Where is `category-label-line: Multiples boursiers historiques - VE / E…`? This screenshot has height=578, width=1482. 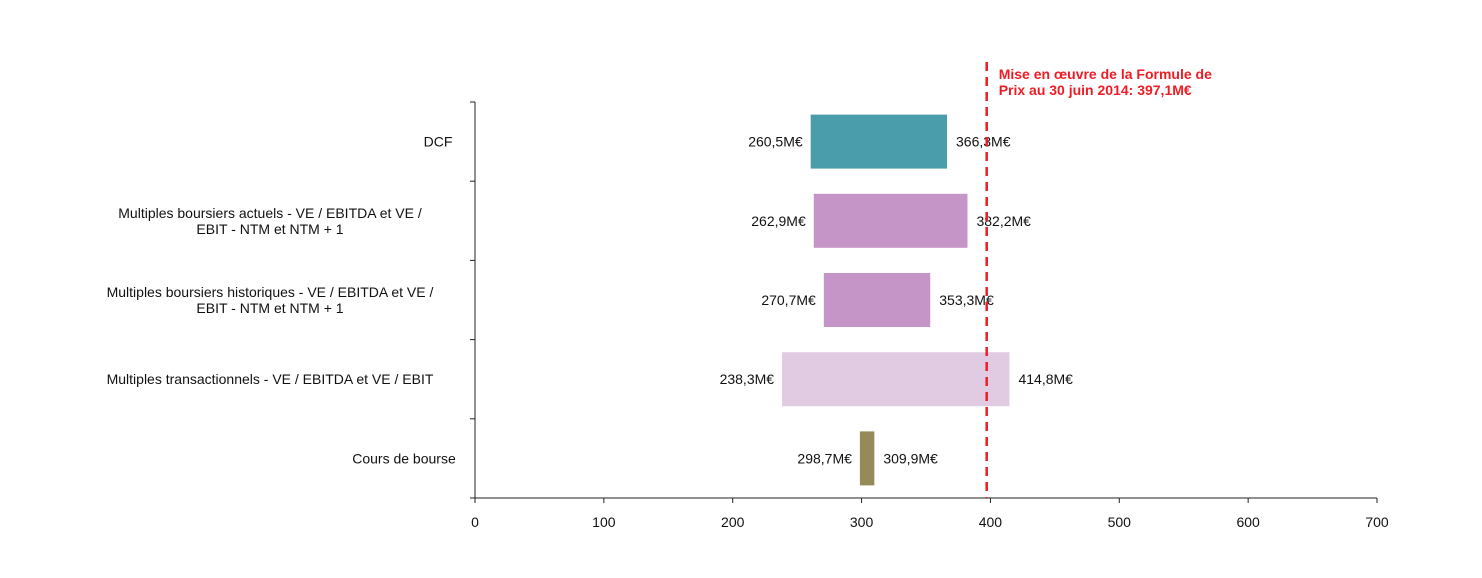 category-label-line: Multiples boursiers historiques - VE / E… is located at coordinates (270, 292).